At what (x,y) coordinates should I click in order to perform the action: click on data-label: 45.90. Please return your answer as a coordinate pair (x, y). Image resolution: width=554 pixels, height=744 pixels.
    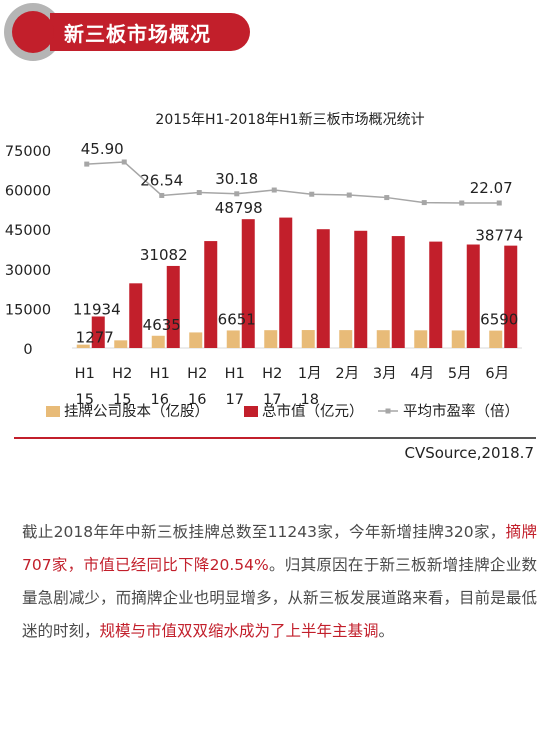
    Looking at the image, I should click on (102, 149).